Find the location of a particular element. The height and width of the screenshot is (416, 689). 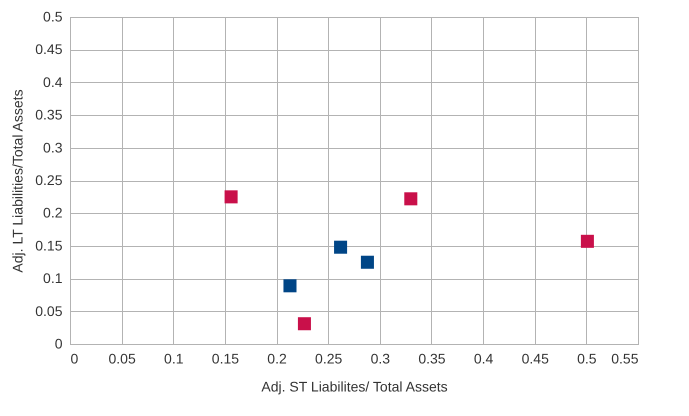

x-tick-label: 0.45 is located at coordinates (536, 358).